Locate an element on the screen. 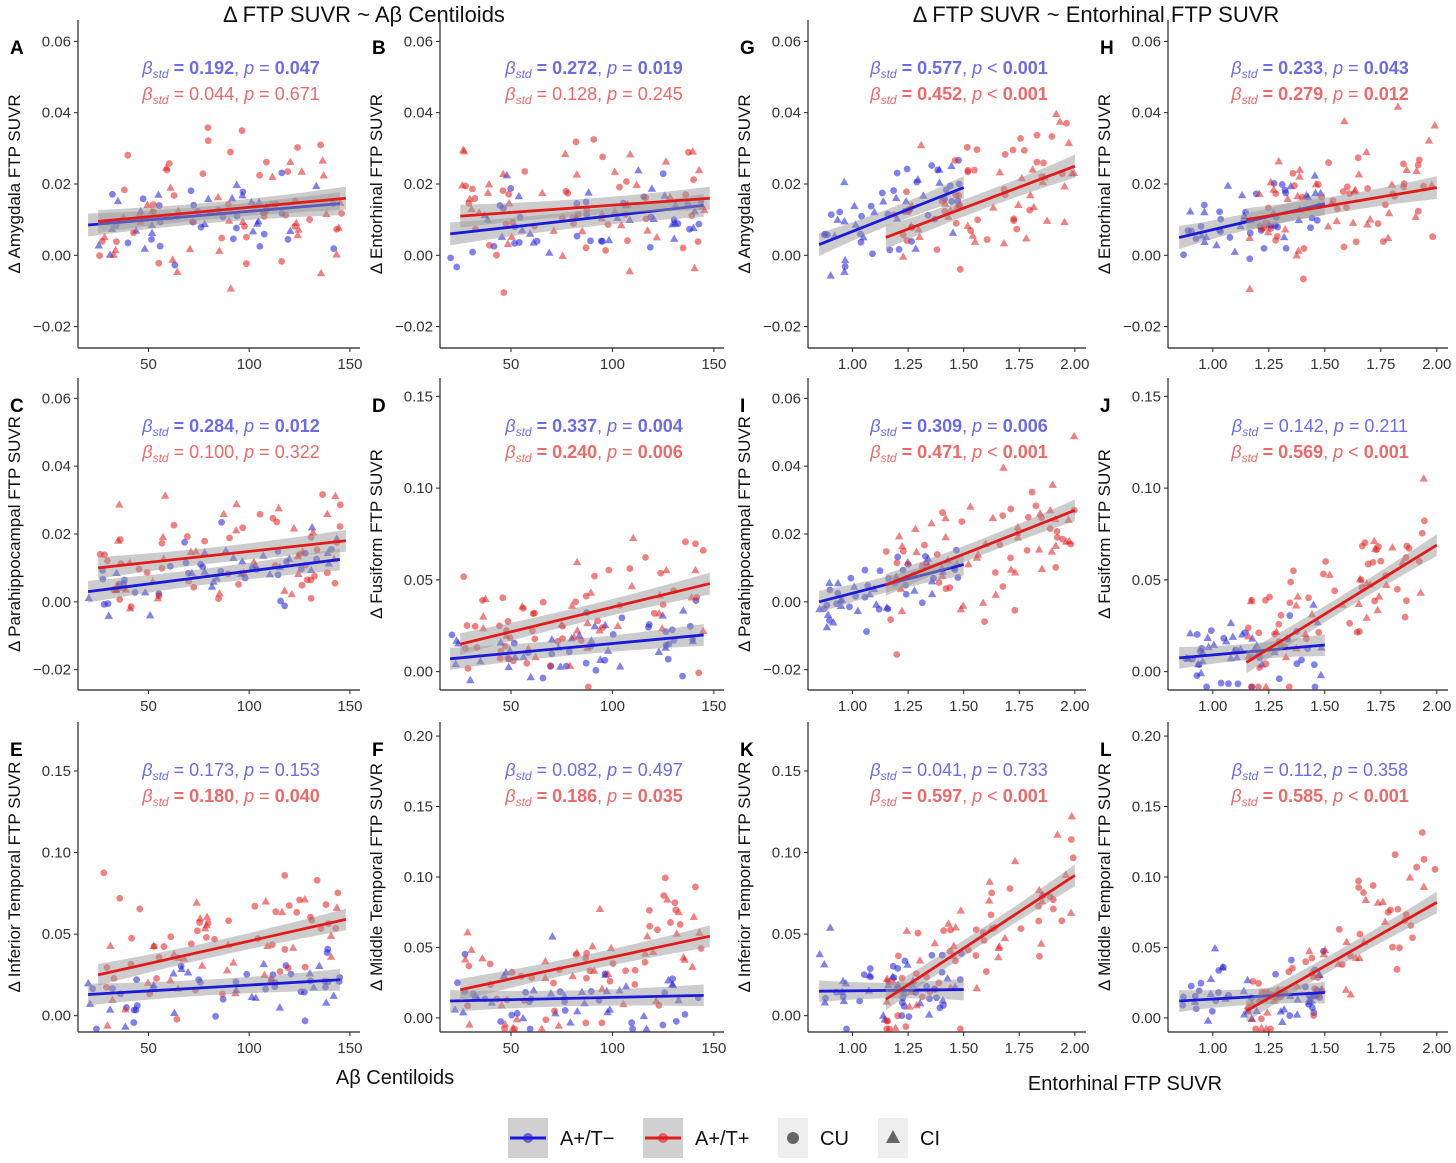 The width and height of the screenshot is (1456, 1163). p-value: 0.671 is located at coordinates (297, 94).